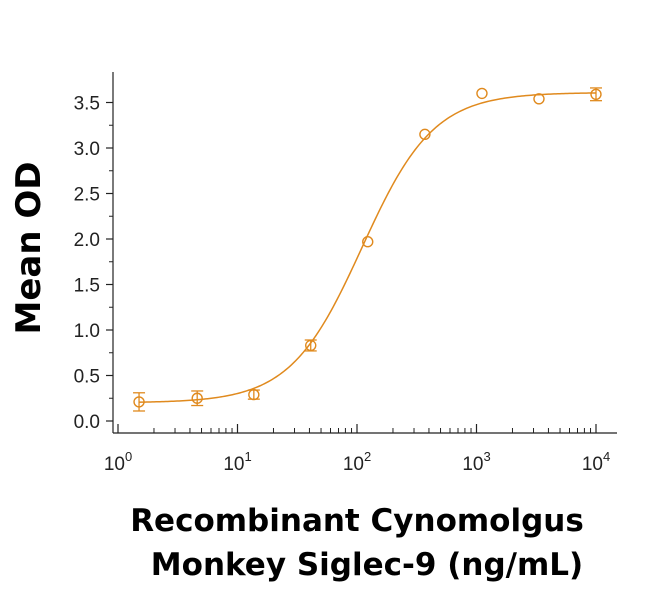 This screenshot has height=592, width=650. Describe the element at coordinates (87, 104) in the screenshot. I see `y-tick-label: 3.5` at that location.